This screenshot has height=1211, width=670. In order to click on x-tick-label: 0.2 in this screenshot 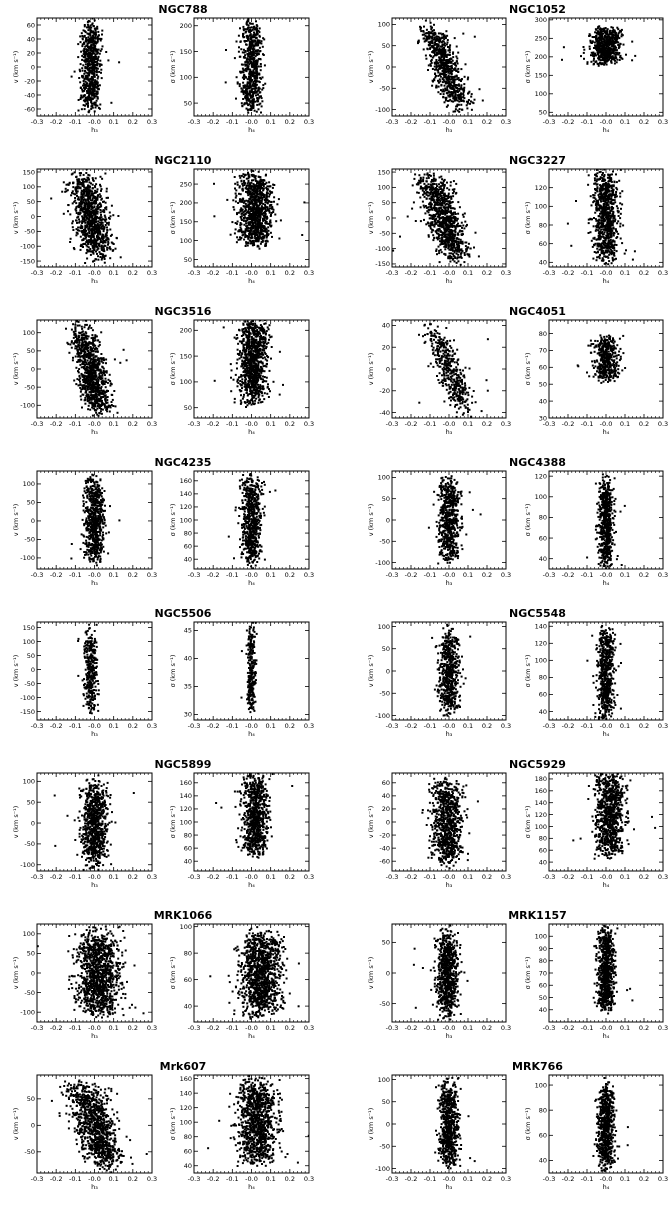, I will do `click(290, 273)`.